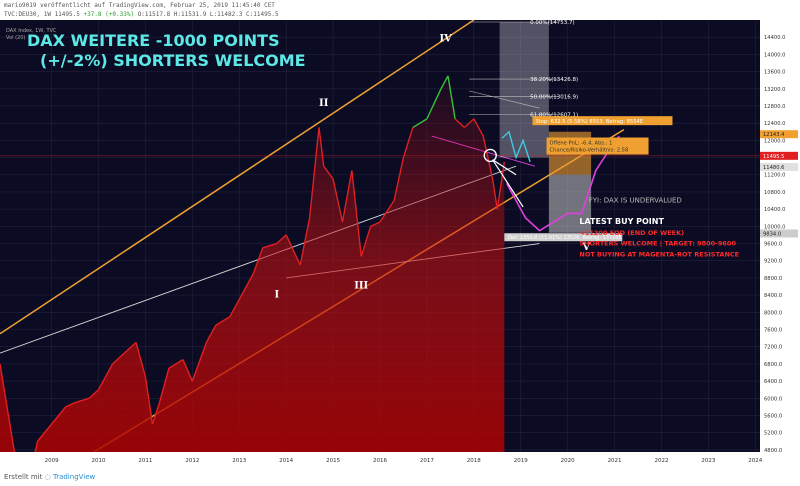 The image size is (800, 486). I want to click on legend-line1: DAX Index, 1W, TVC, so click(31, 31).